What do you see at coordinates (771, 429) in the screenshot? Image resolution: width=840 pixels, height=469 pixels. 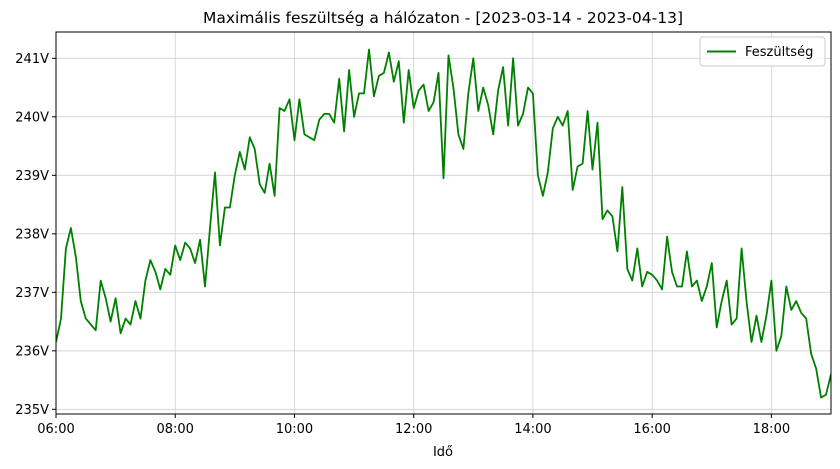 I see `x-tick-label: 18:00` at bounding box center [771, 429].